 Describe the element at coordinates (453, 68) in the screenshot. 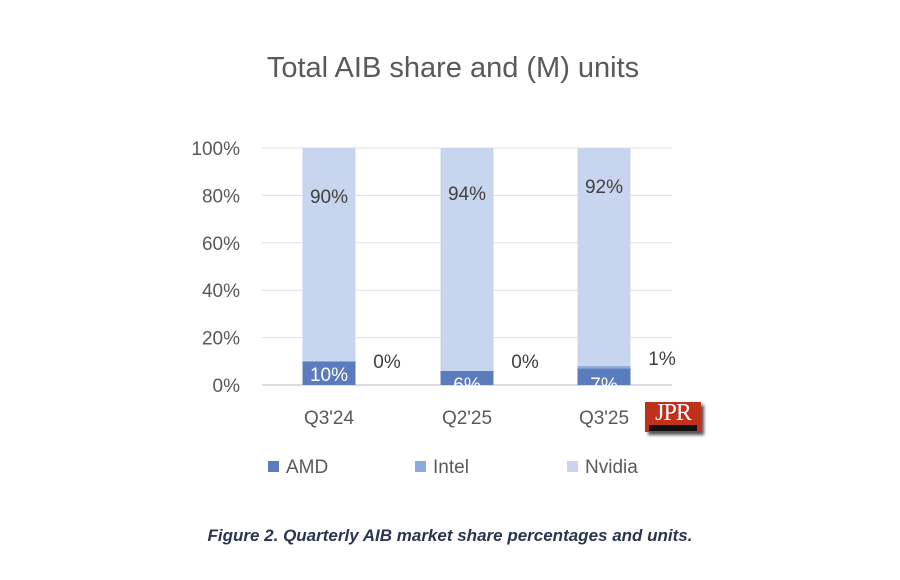

I see `chart-title: Total AIB share and (M) units` at that location.